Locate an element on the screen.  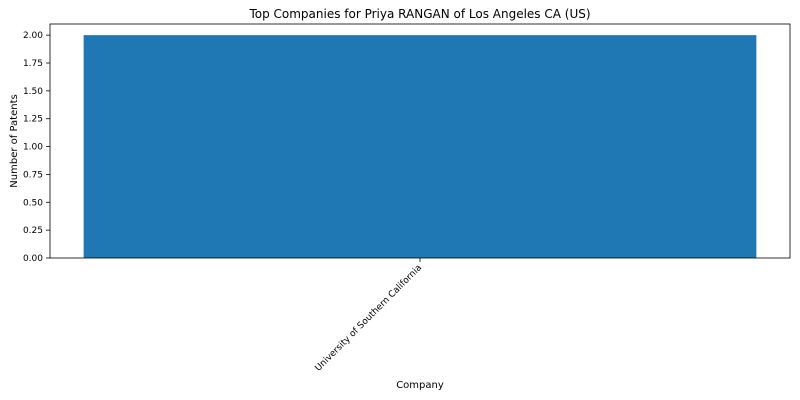
y-tick-label: 1.50 is located at coordinates (33, 92).